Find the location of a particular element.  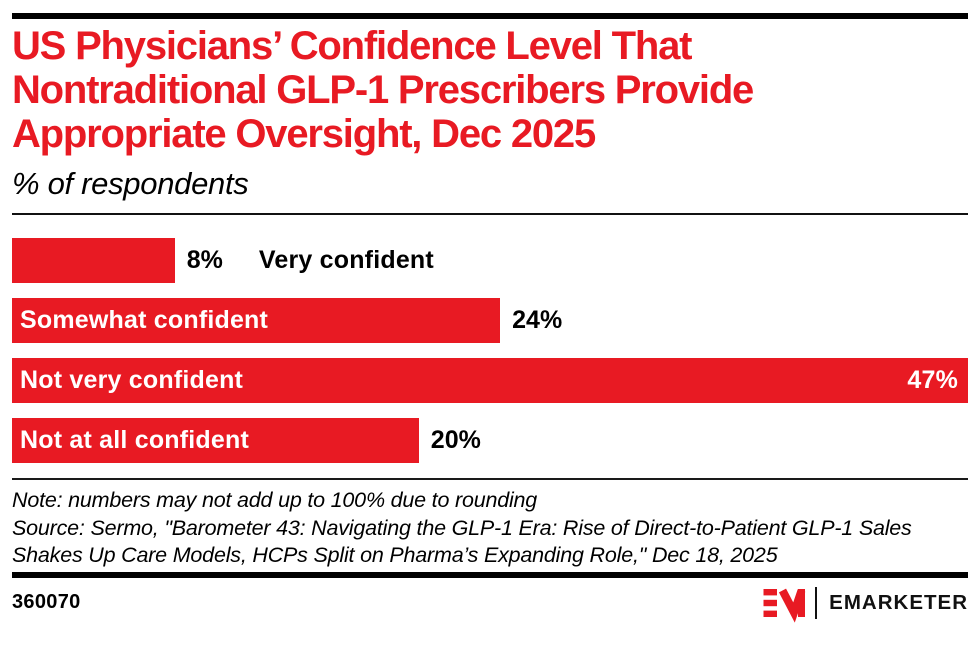

top-rule is located at coordinates (490, 16).